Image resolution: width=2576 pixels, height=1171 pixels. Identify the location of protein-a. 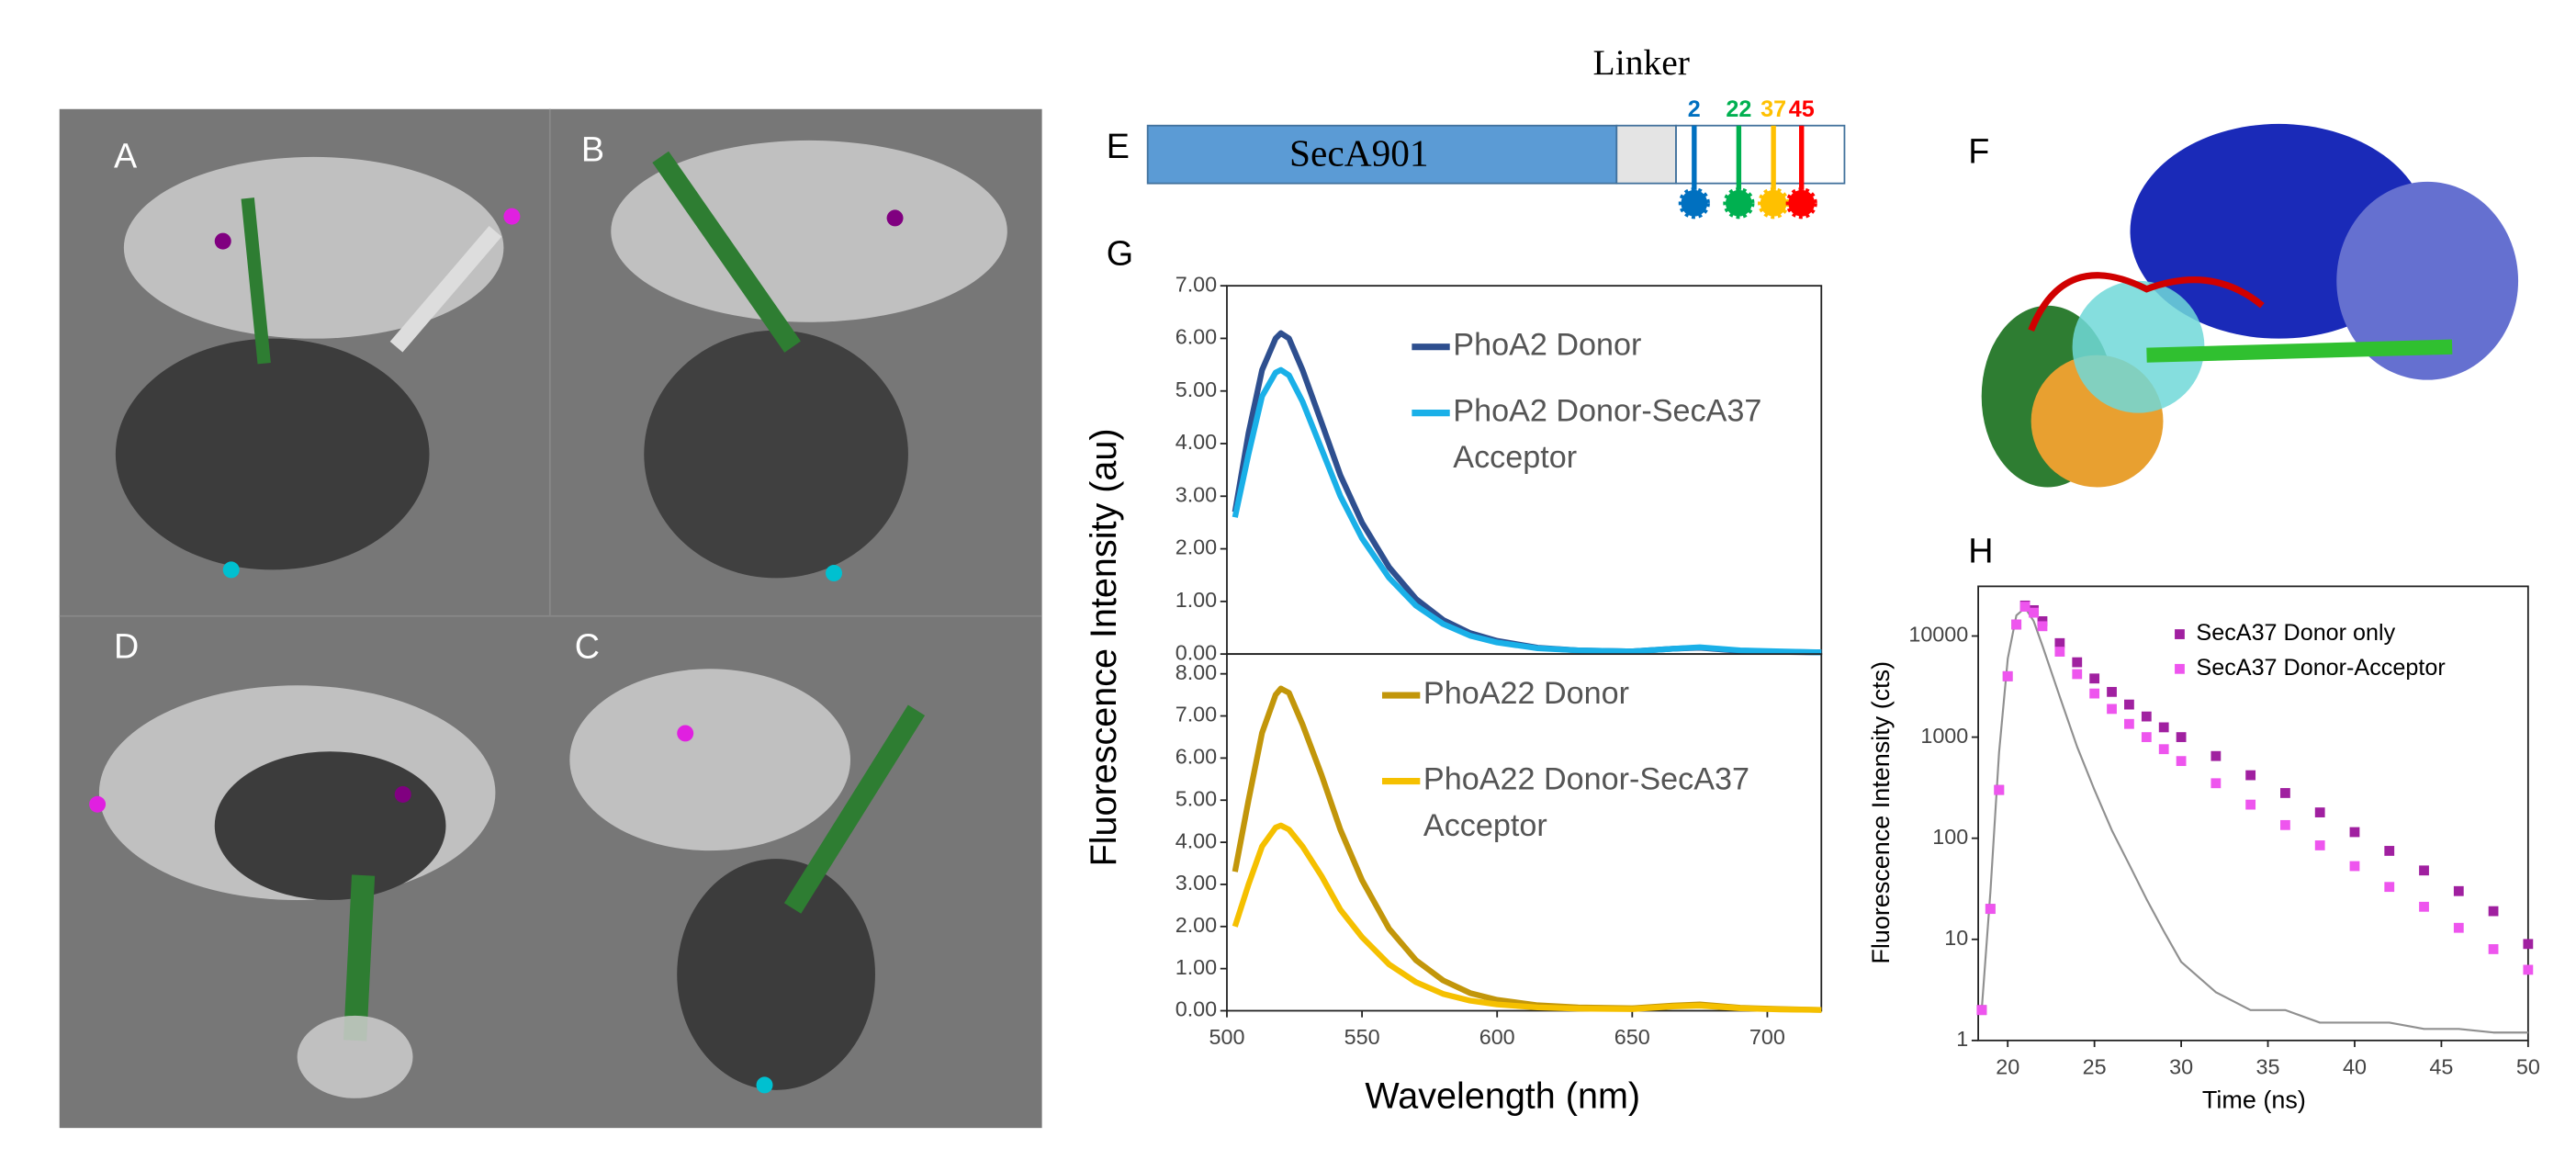
(318, 368).